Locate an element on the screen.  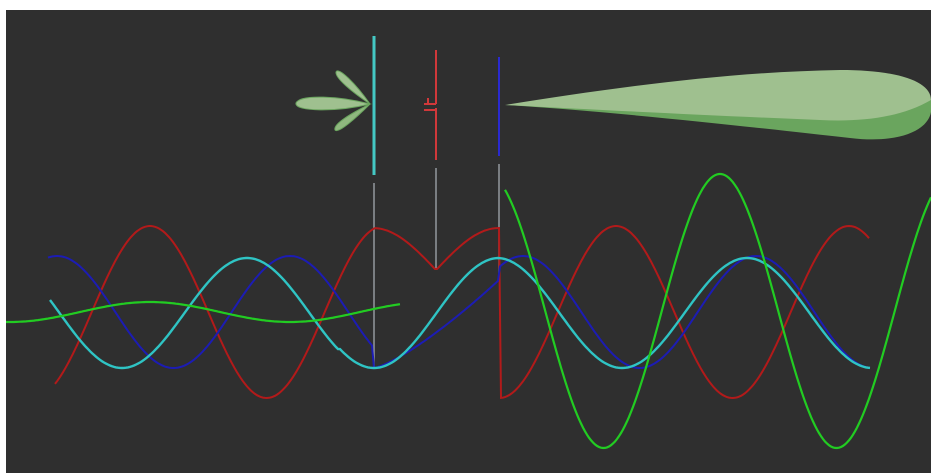
main-lobe-light-part is located at coordinates (718, 95).